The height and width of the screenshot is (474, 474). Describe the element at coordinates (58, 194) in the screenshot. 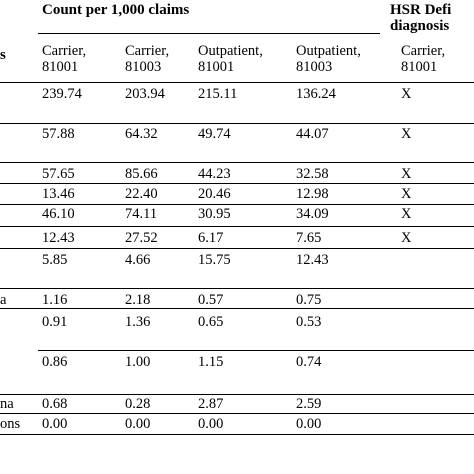

I see `table-cell: 13.46` at that location.